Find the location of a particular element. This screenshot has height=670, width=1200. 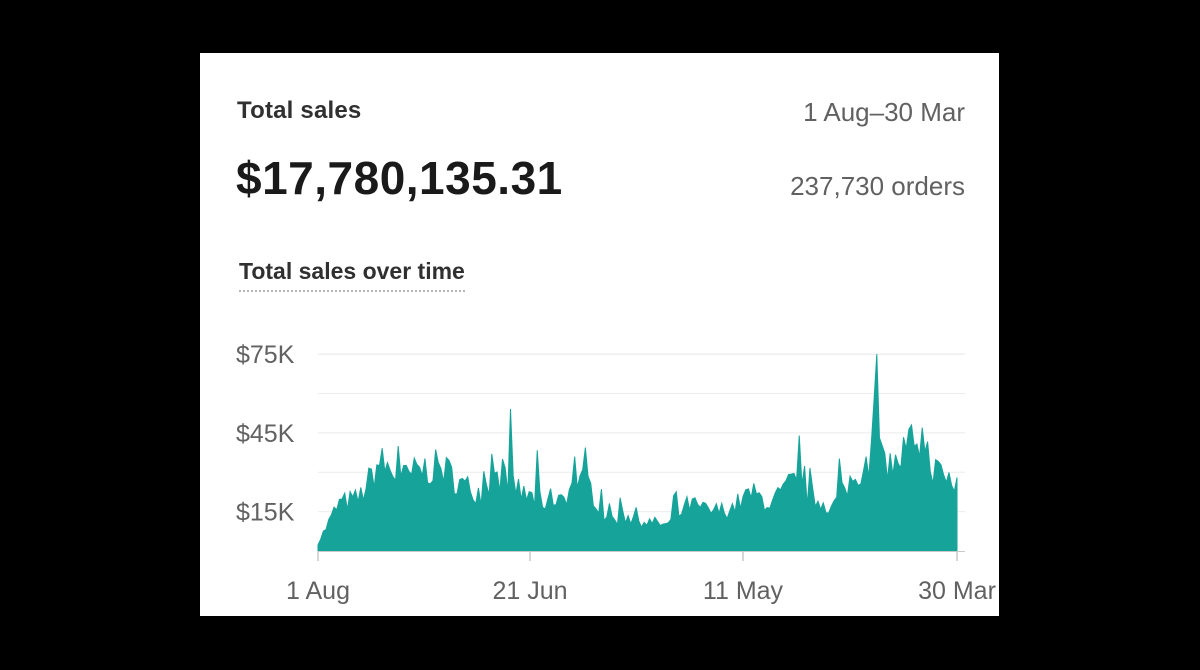

y-tick-label: $15K is located at coordinates (265, 513).